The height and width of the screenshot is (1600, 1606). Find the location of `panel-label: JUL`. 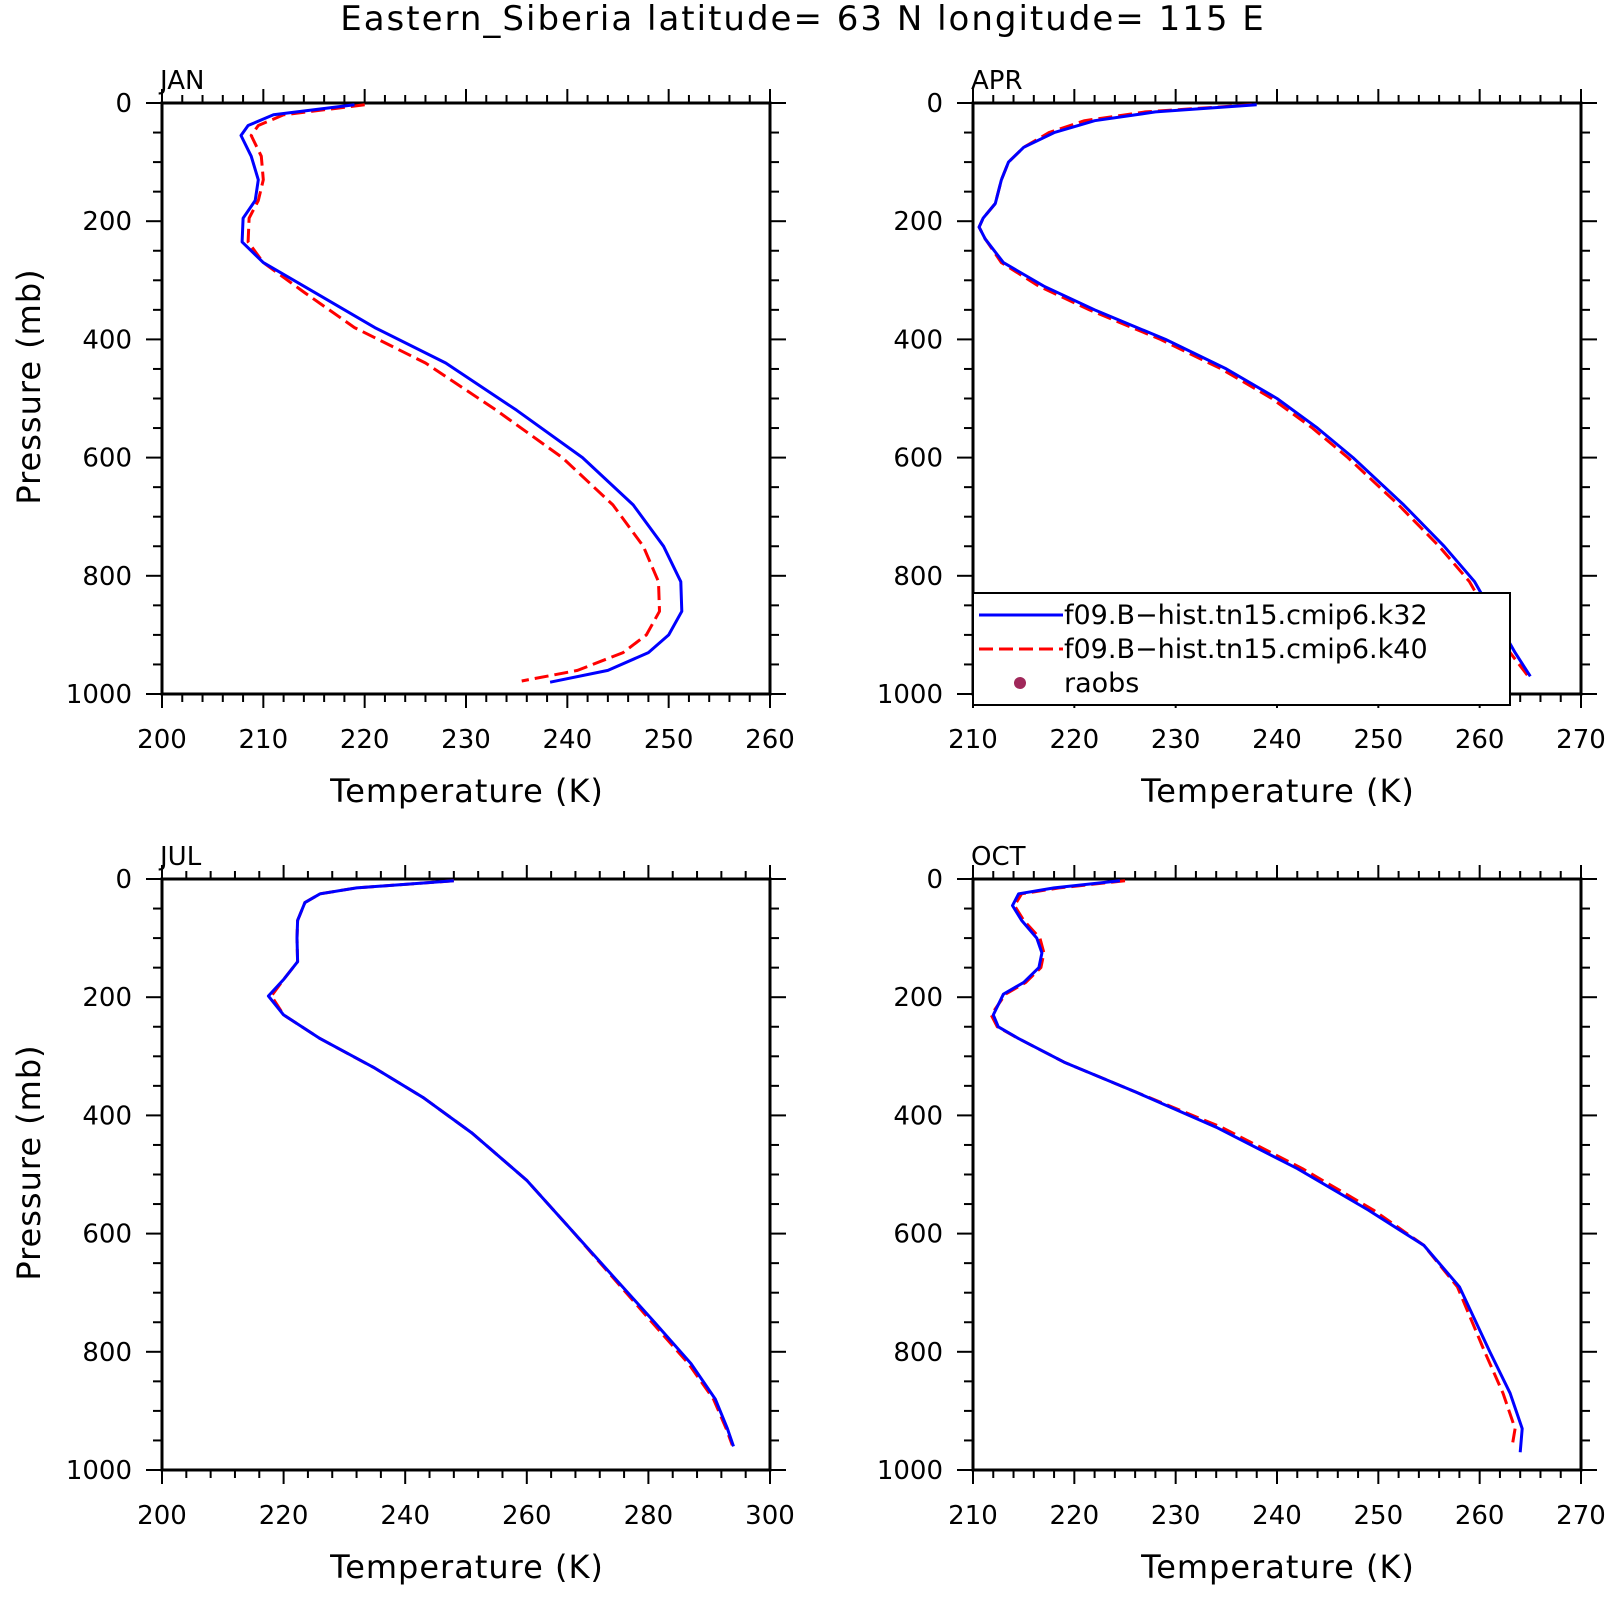

panel-label: JUL is located at coordinates (180, 857).